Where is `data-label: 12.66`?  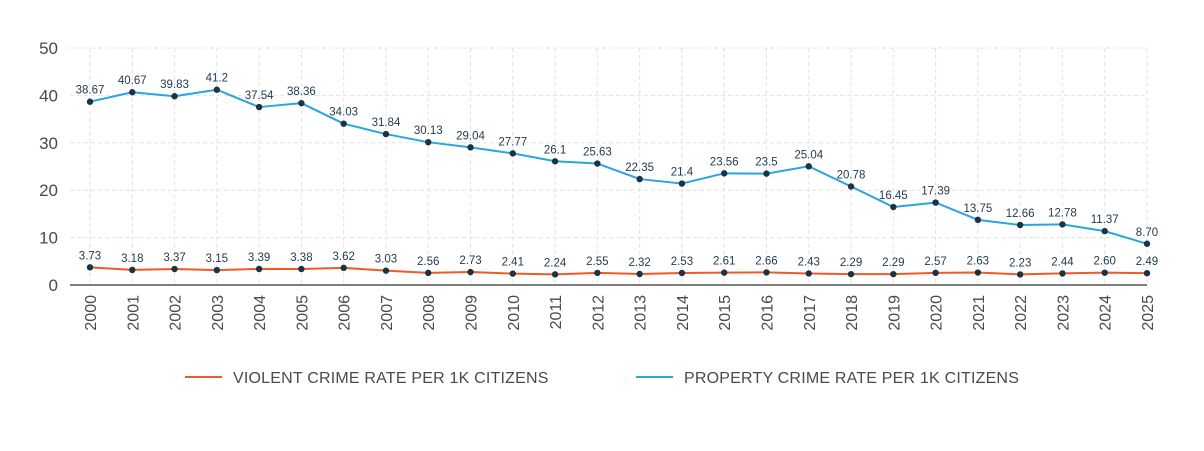
data-label: 12.66 is located at coordinates (1020, 214).